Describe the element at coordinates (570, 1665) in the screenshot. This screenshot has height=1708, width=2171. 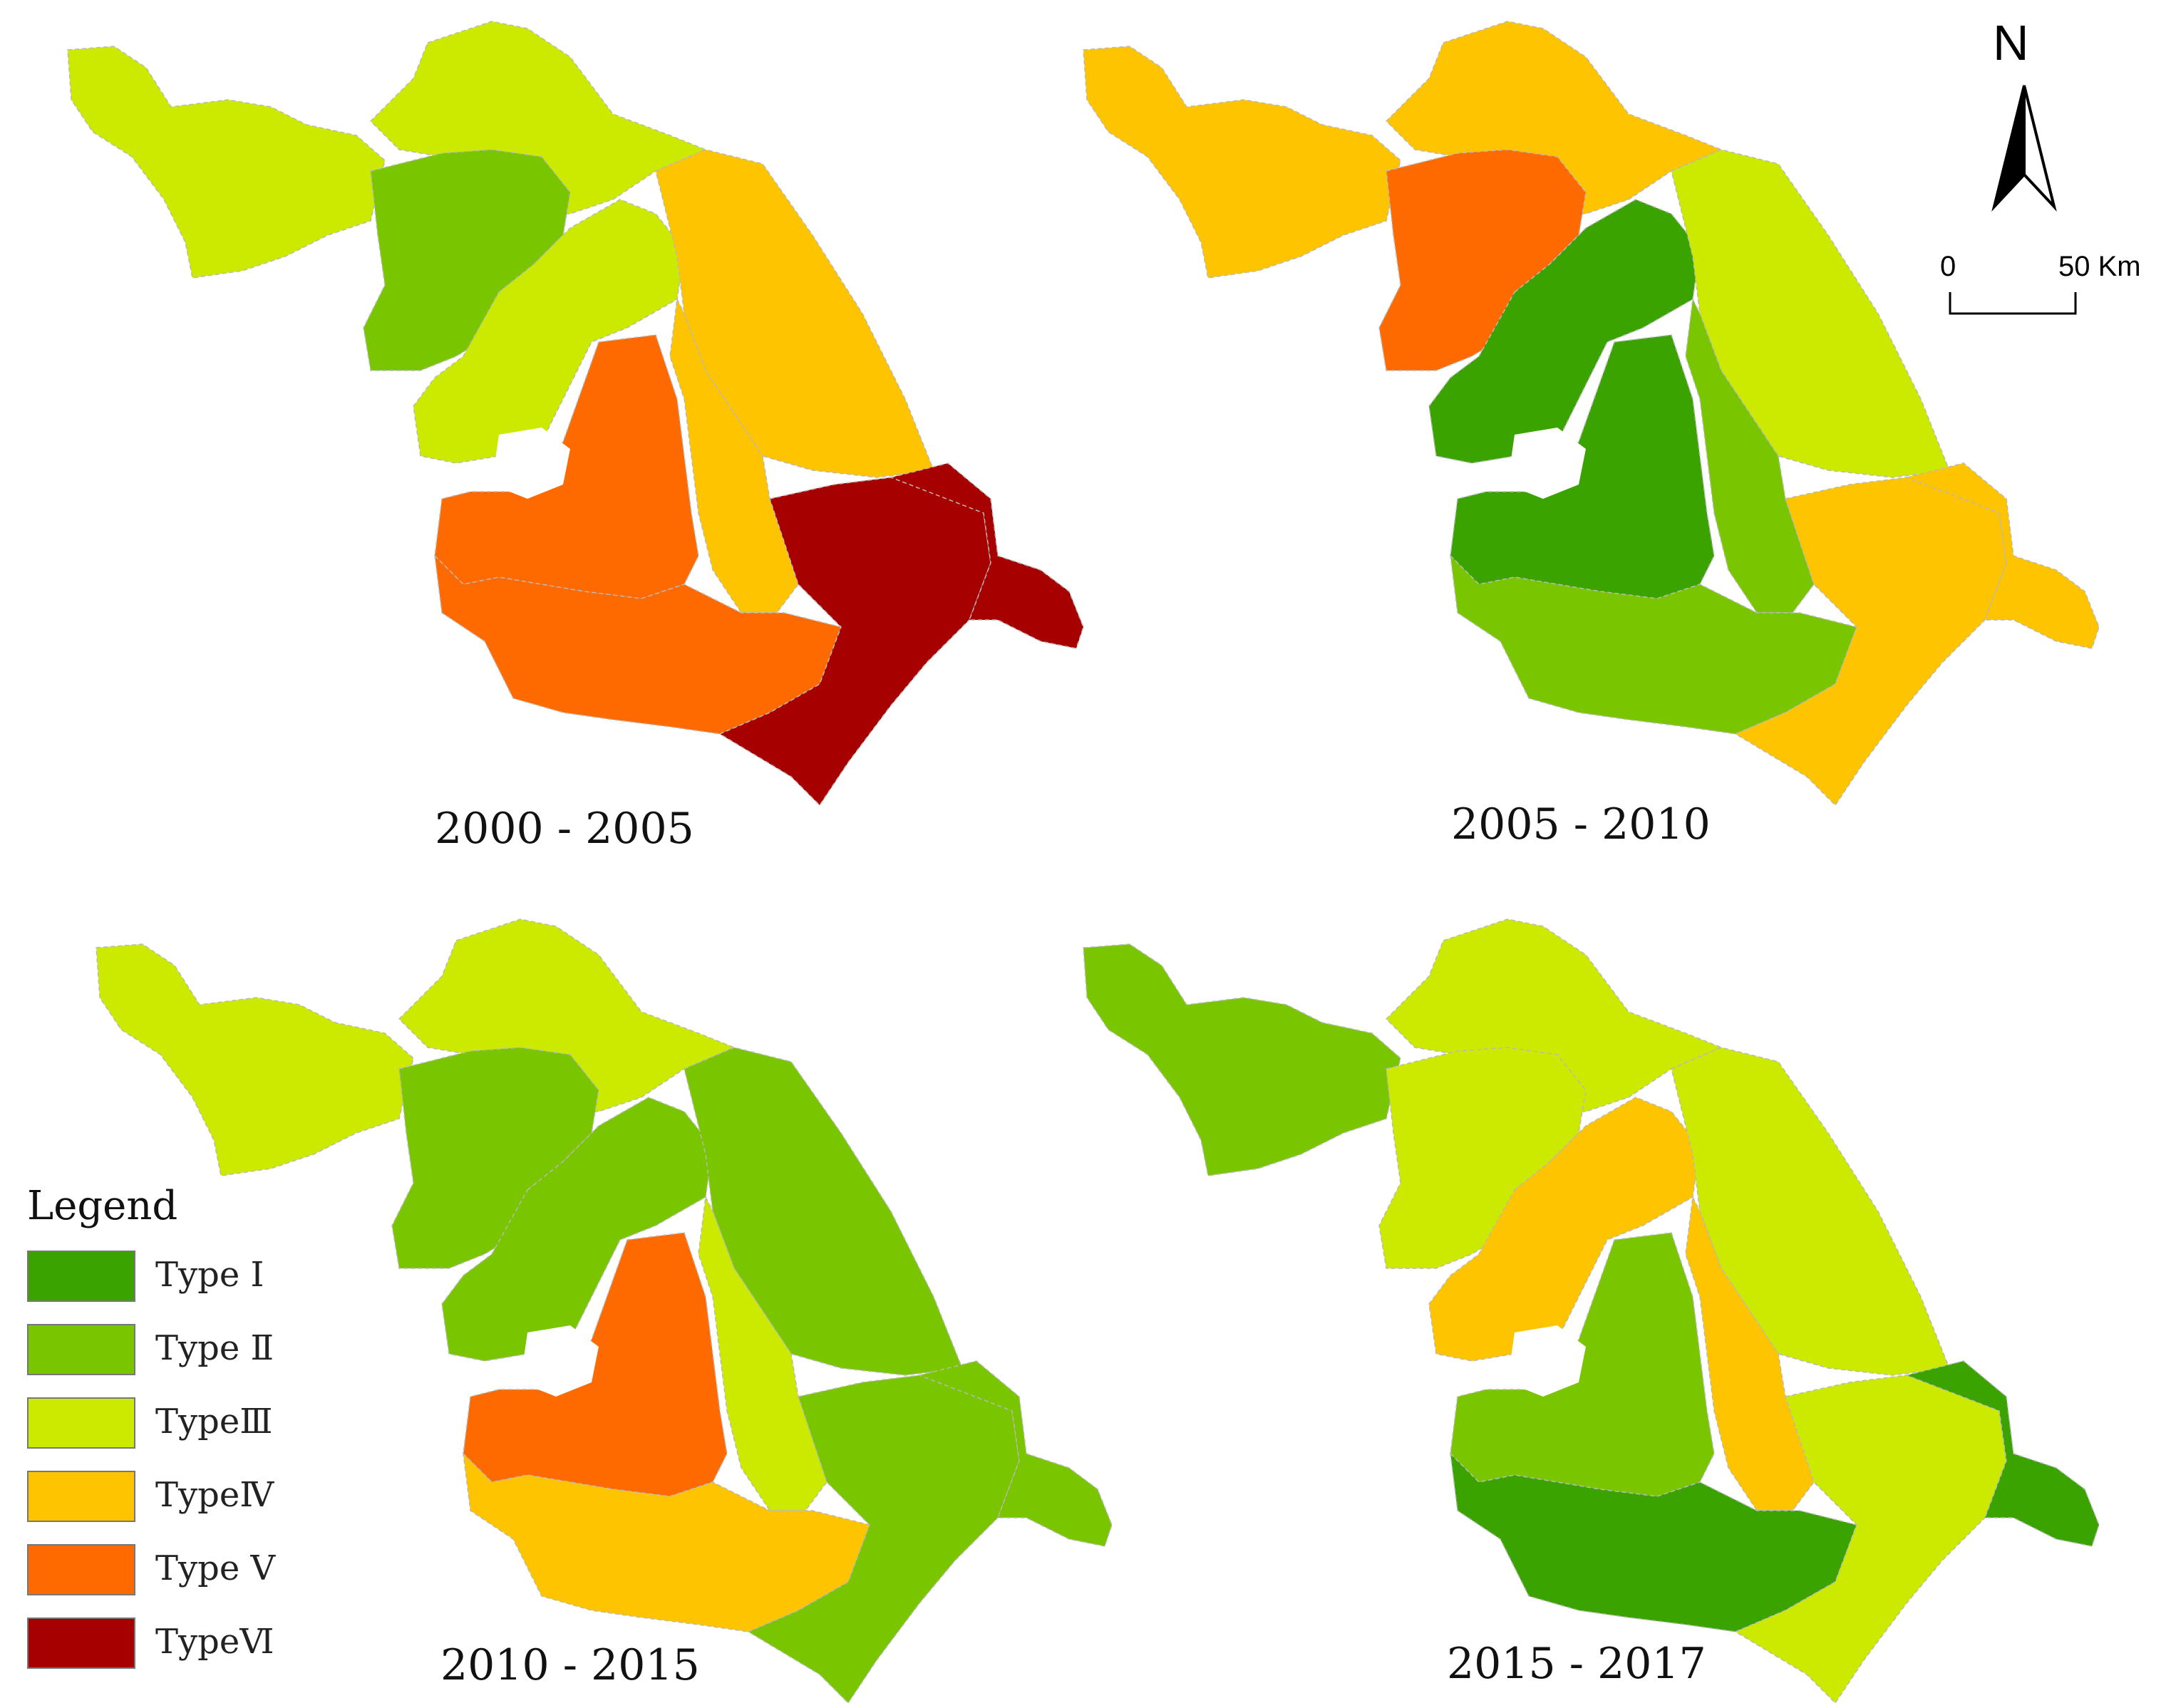
I see `panel-period-label: 2010 - 2015` at that location.